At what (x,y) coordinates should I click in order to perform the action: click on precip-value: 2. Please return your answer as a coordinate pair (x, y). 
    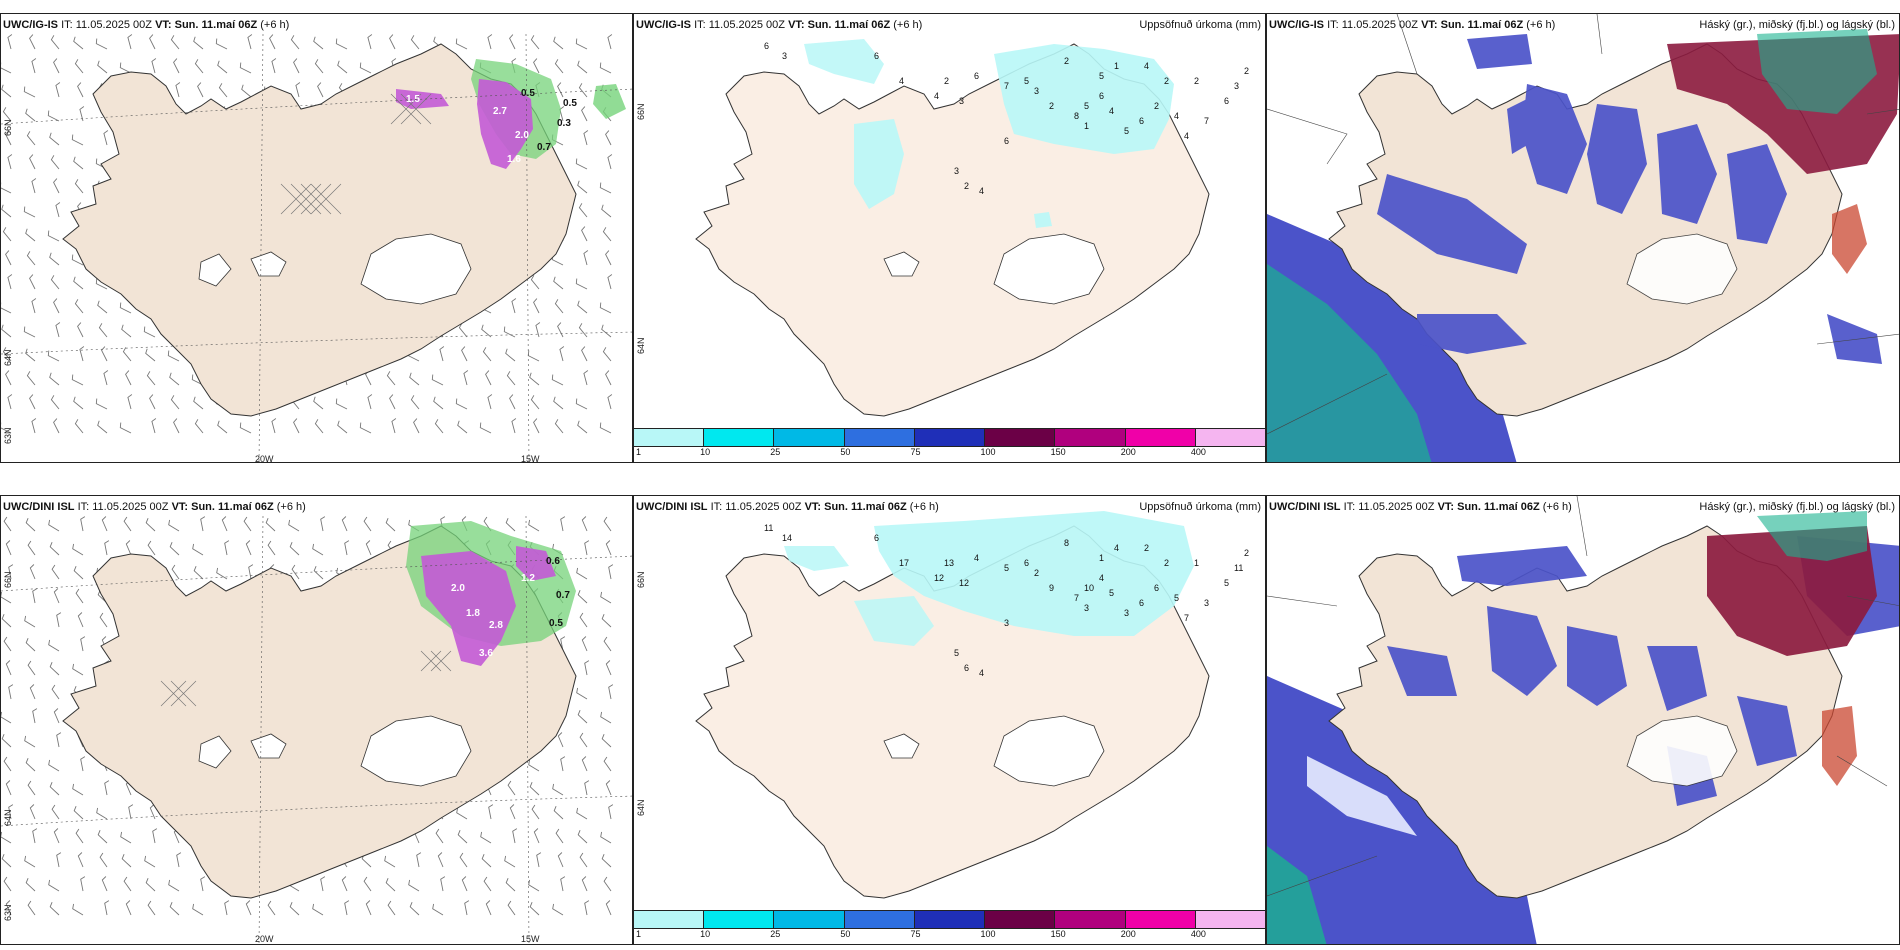
    Looking at the image, I should click on (966, 186).